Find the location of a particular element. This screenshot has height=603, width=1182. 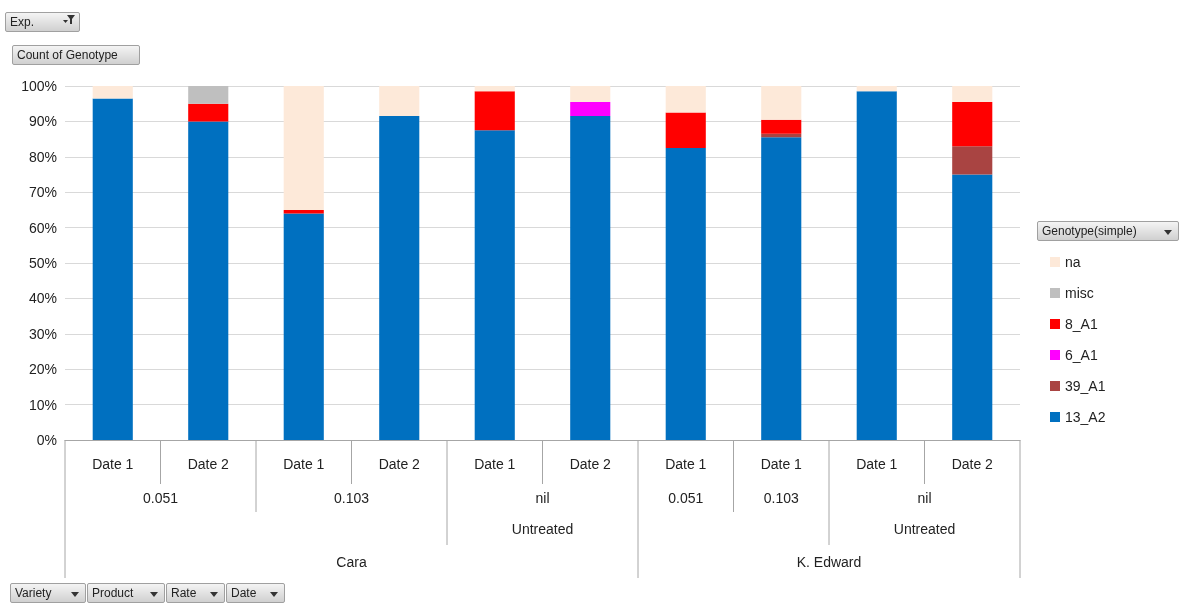

legend-label: 6_A1 is located at coordinates (1081, 355).